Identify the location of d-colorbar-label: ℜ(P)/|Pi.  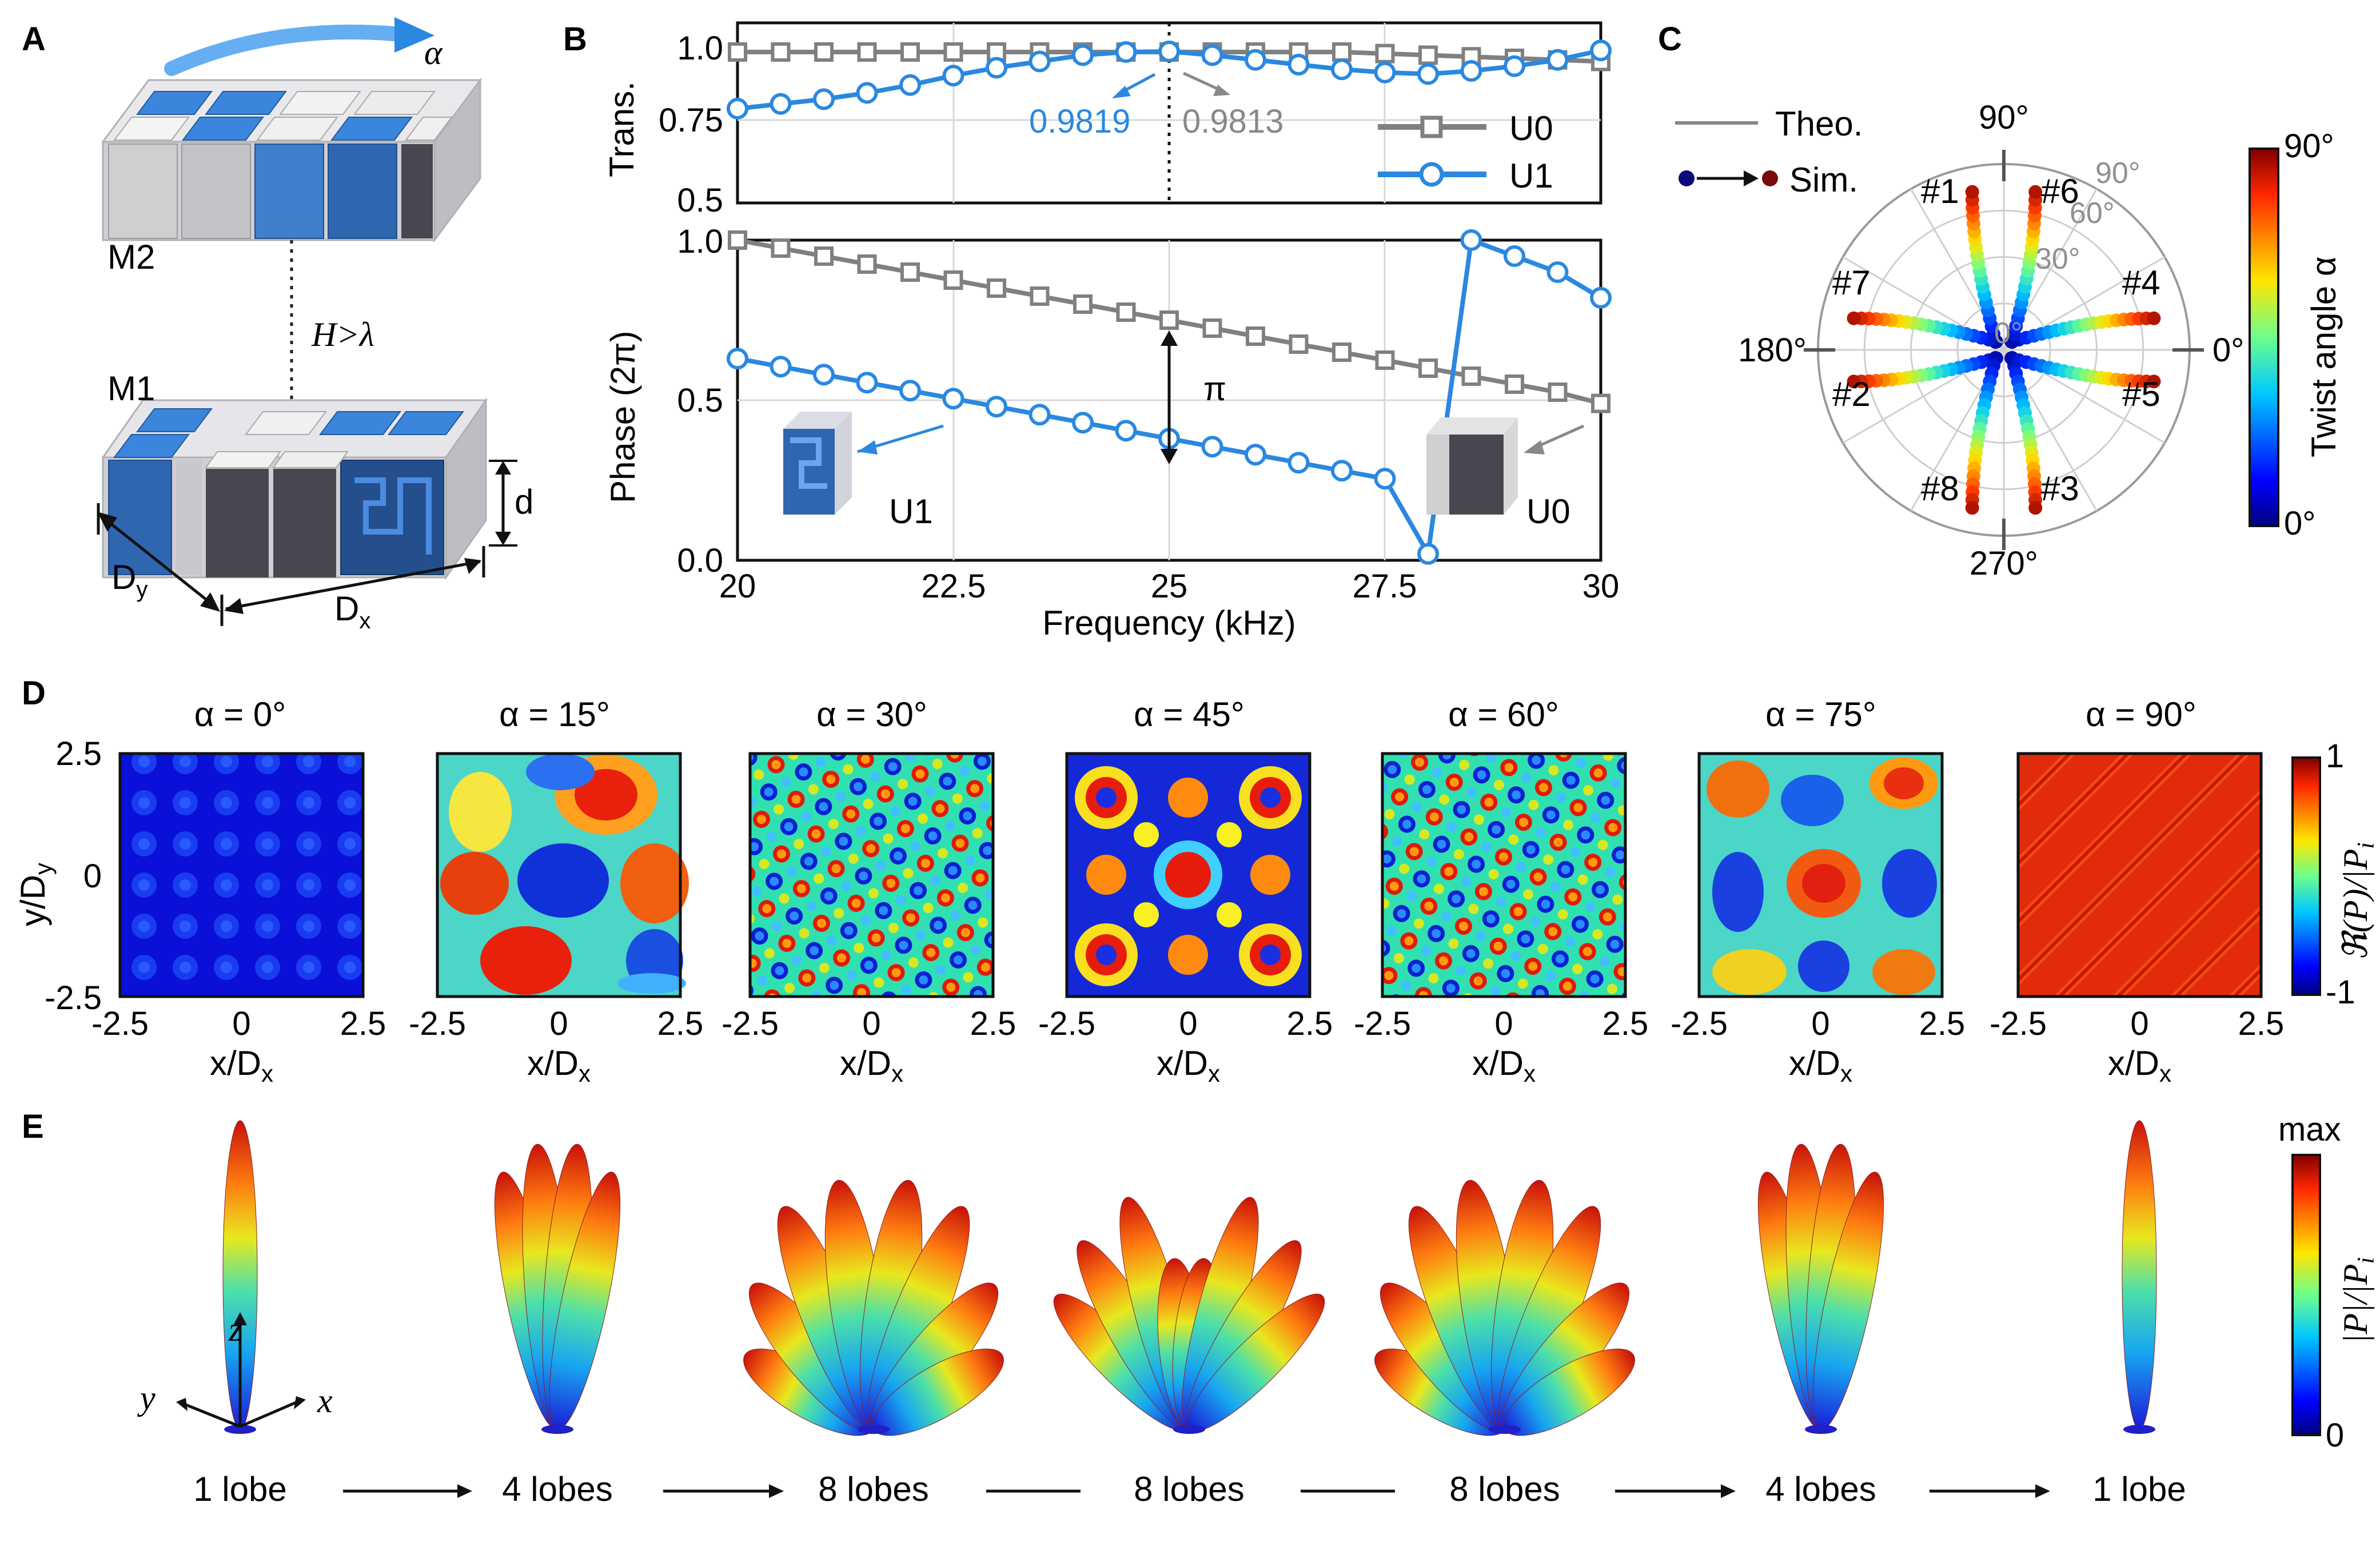
(2358, 901).